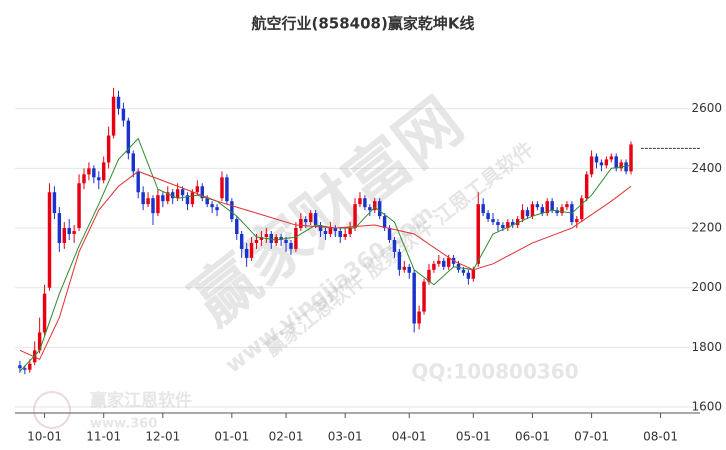 The height and width of the screenshot is (450, 726). What do you see at coordinates (494, 372) in the screenshot?
I see `watermark: QQ:100800360` at bounding box center [494, 372].